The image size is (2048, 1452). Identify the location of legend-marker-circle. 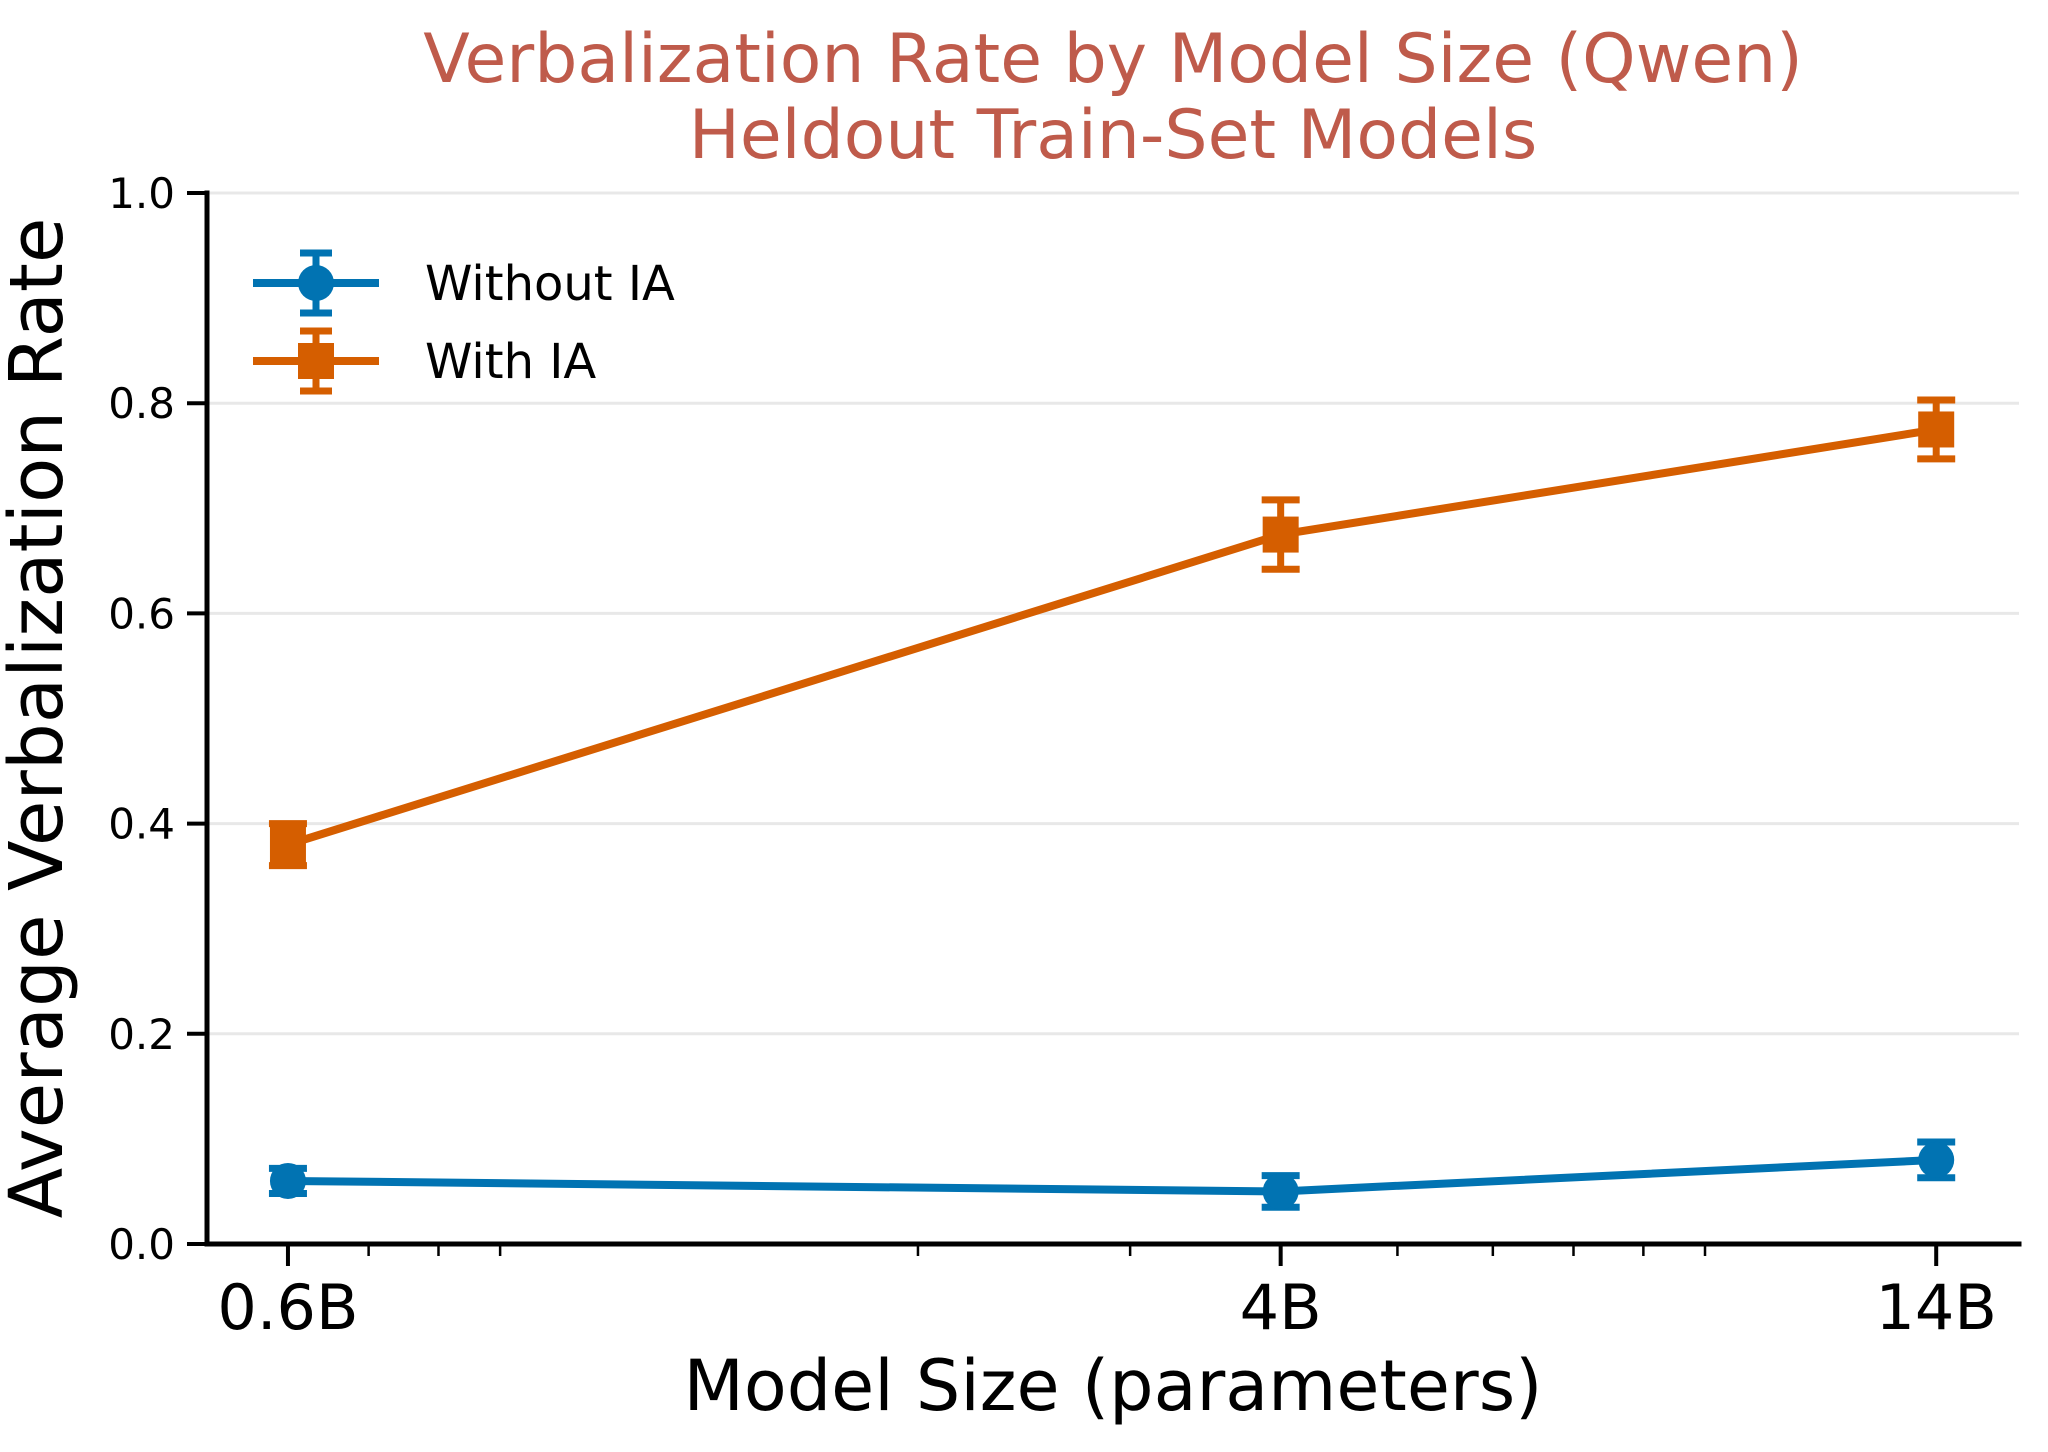
(316, 283).